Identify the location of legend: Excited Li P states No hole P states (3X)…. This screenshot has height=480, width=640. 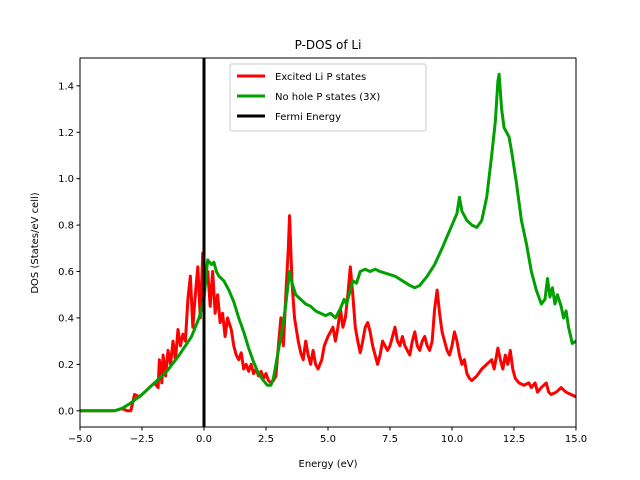
(328, 97).